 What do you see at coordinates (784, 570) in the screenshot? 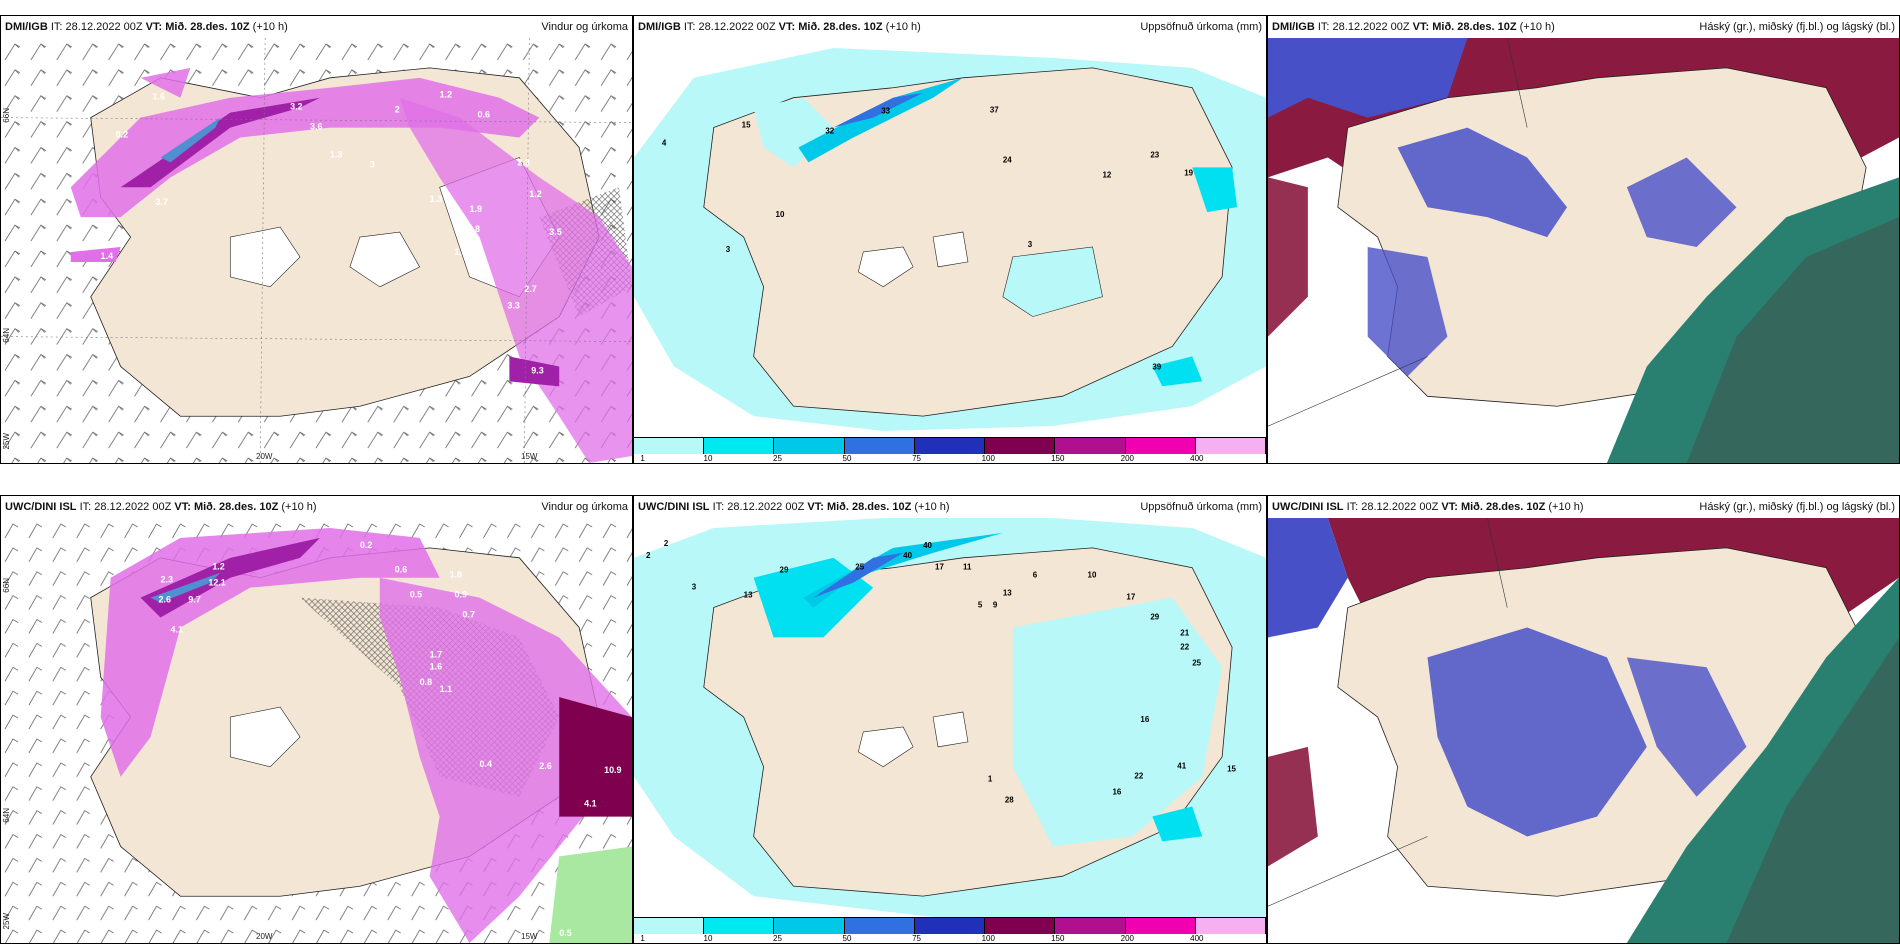
I see `precip-value: 29` at bounding box center [784, 570].